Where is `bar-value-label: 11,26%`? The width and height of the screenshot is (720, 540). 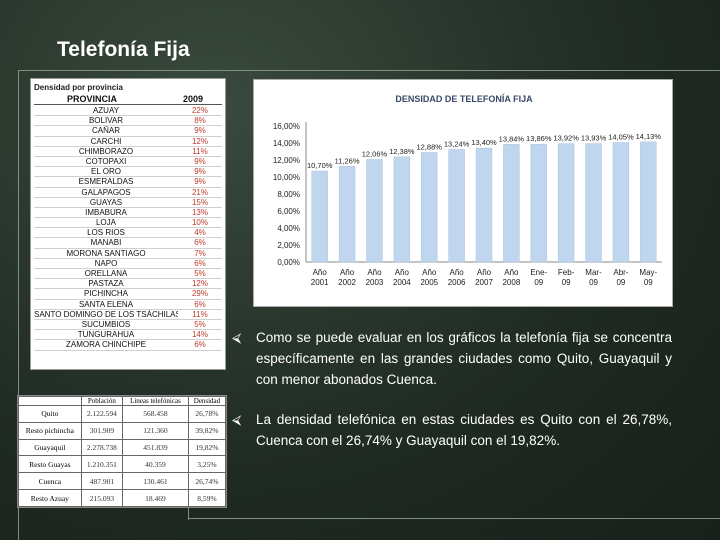
bar-value-label: 11,26% is located at coordinates (347, 160).